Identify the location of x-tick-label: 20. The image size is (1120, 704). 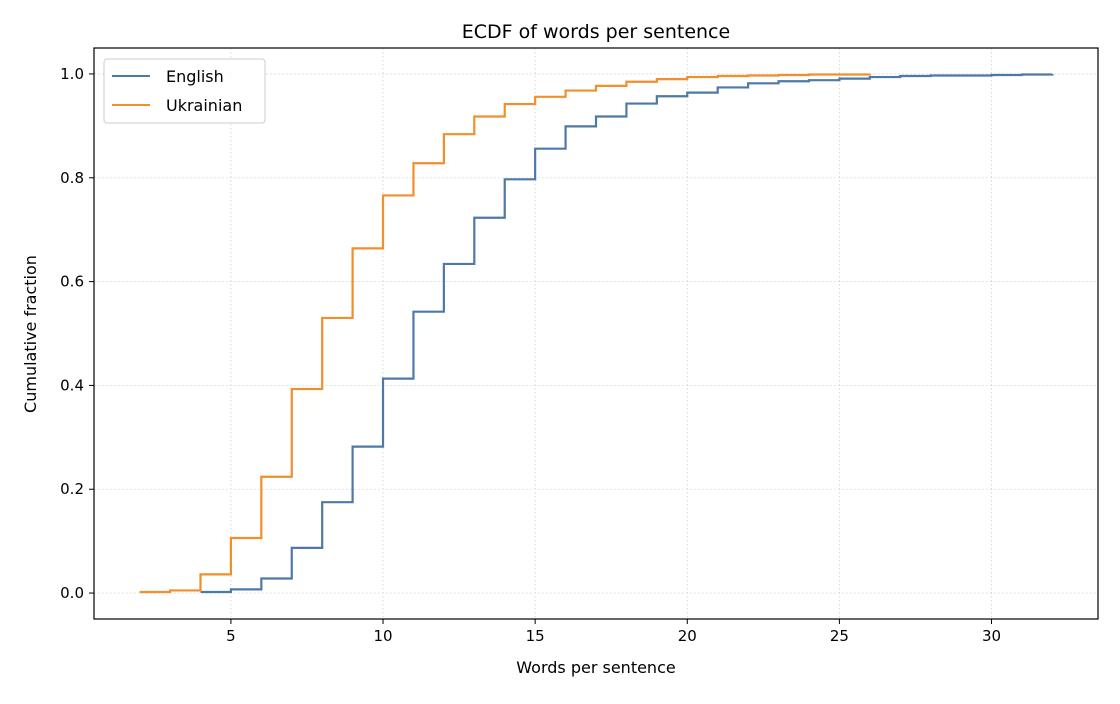
(687, 636).